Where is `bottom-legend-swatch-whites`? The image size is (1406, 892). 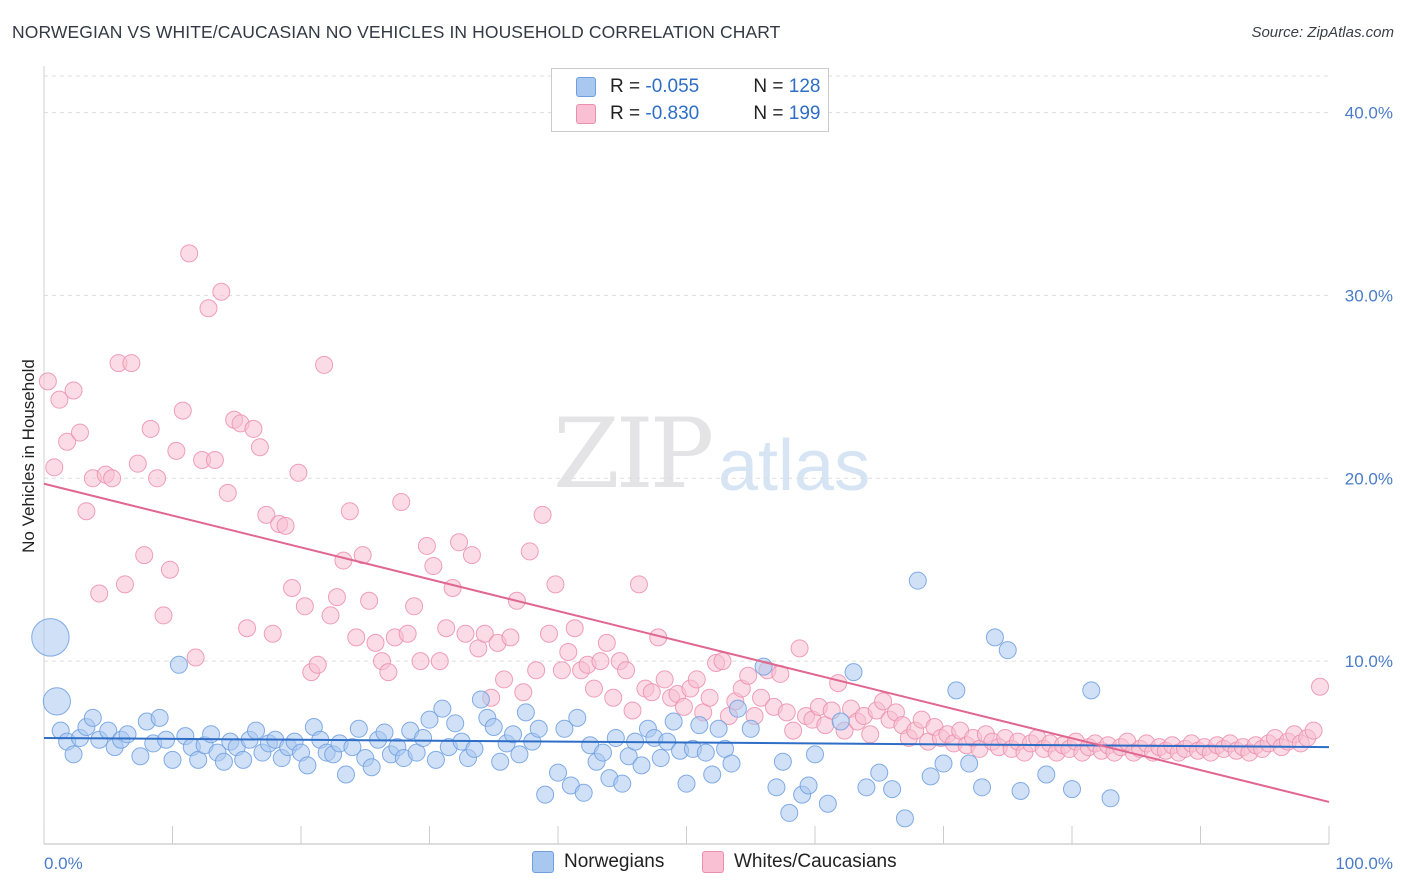 bottom-legend-swatch-whites is located at coordinates (713, 862).